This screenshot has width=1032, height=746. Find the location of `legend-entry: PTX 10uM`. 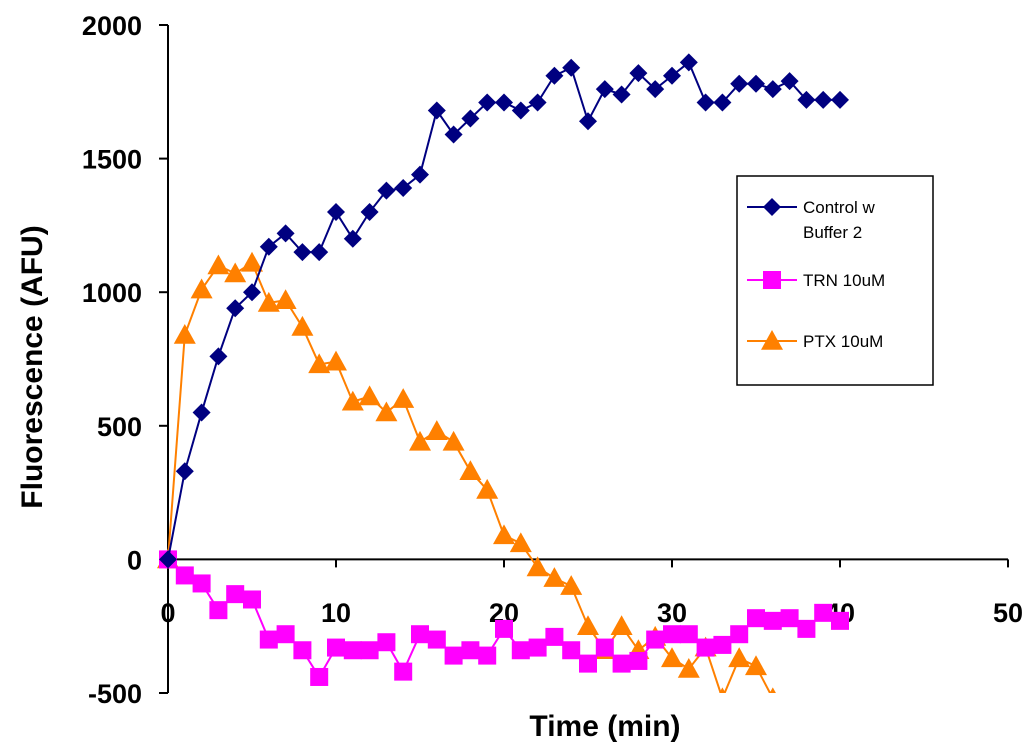

legend-entry: PTX 10uM is located at coordinates (815, 340).